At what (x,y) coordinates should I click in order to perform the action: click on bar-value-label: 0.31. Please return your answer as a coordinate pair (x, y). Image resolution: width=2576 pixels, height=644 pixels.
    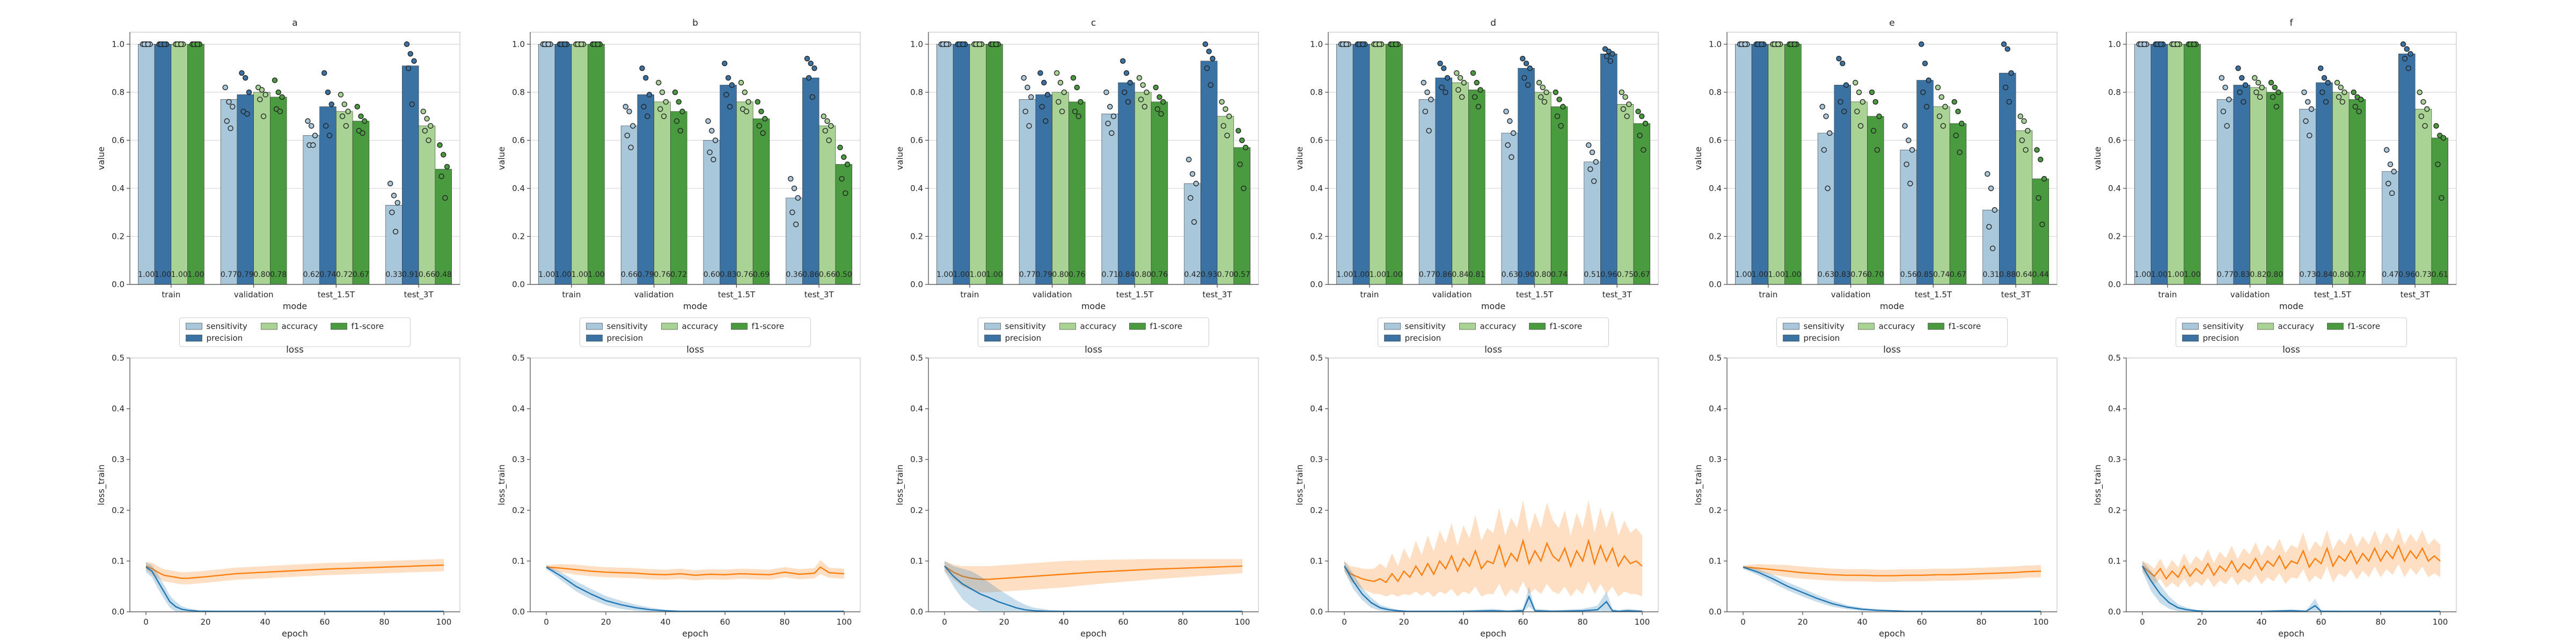
    Looking at the image, I should click on (1990, 274).